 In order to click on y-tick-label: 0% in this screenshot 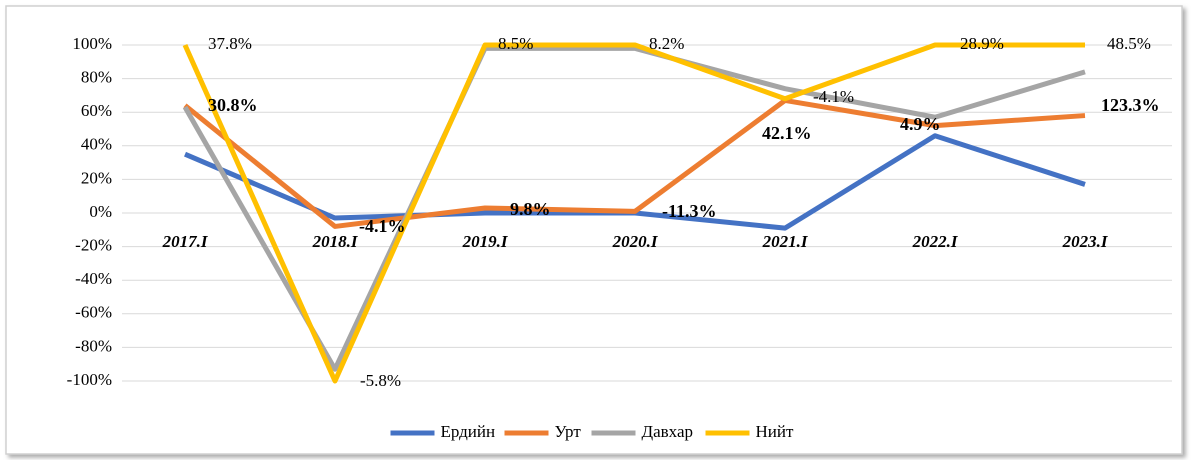, I will do `click(100, 211)`.